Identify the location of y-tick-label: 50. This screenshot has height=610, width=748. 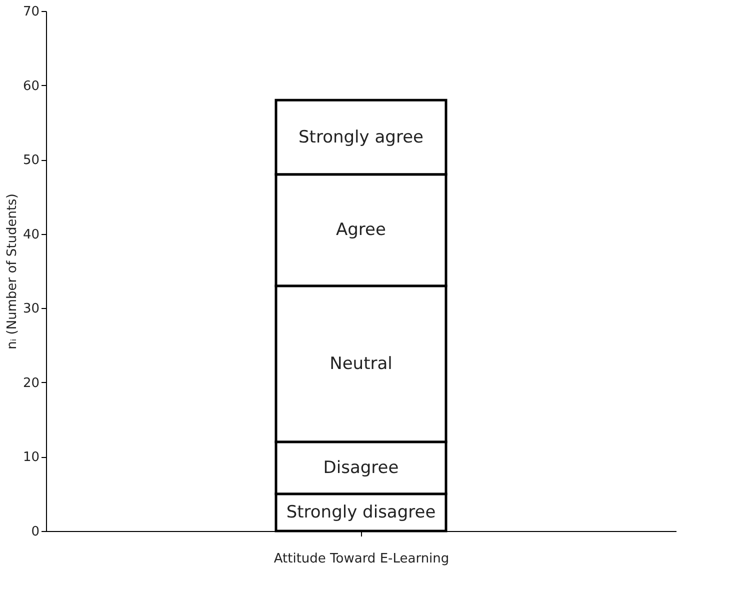
(31, 160).